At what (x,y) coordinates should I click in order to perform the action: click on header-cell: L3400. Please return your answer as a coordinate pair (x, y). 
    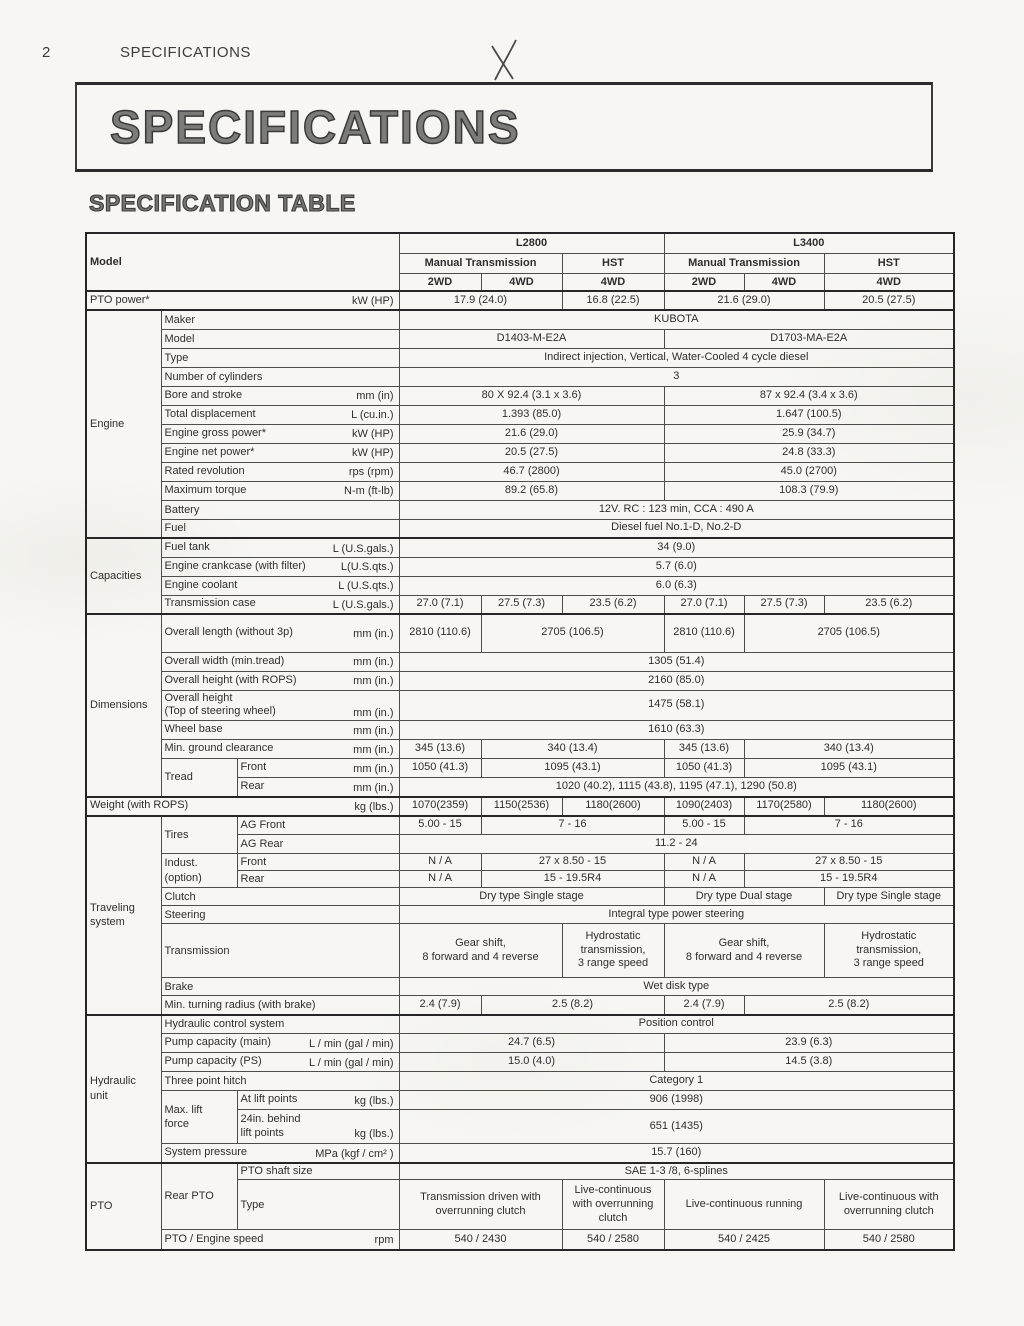
    Looking at the image, I should click on (809, 243).